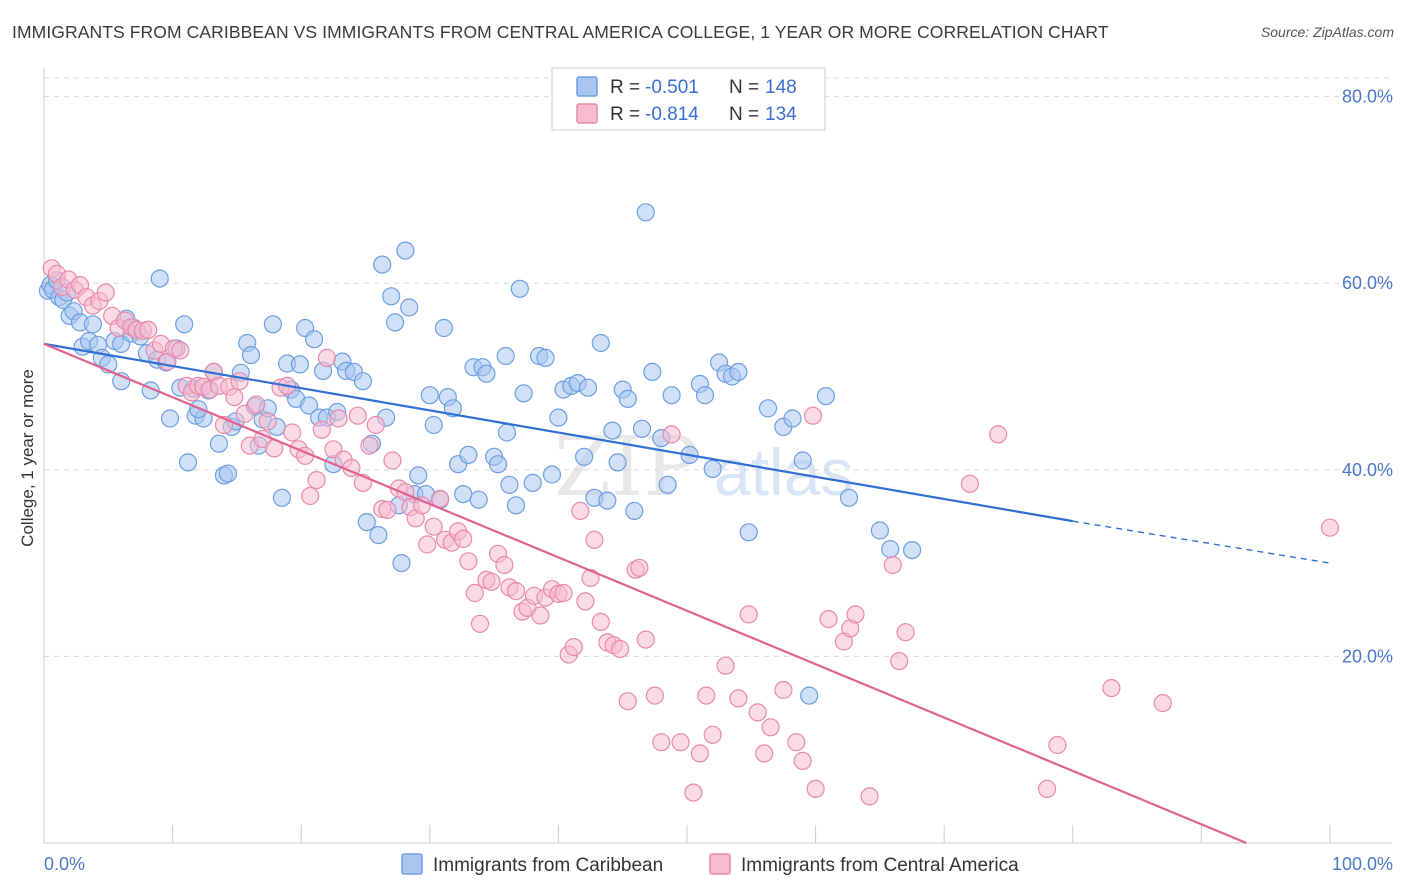  I want to click on legend-label-caribbean: Immigrants from Caribbean, so click(548, 865).